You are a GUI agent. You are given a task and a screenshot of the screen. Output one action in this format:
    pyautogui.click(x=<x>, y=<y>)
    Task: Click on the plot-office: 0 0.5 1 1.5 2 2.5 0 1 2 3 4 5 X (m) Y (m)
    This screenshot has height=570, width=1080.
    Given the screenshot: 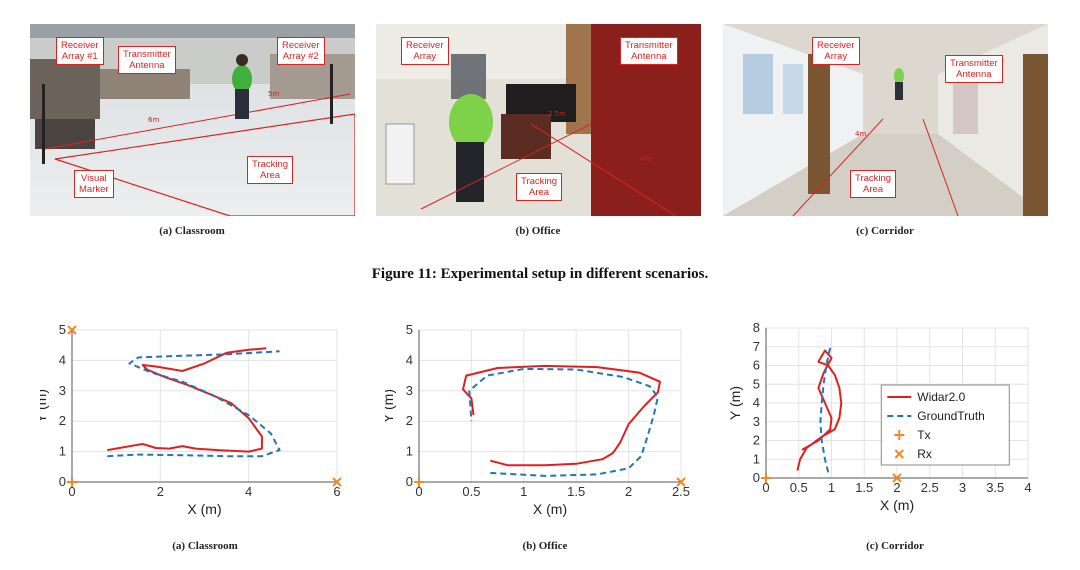 What is the action you would take?
    pyautogui.click(x=542, y=427)
    